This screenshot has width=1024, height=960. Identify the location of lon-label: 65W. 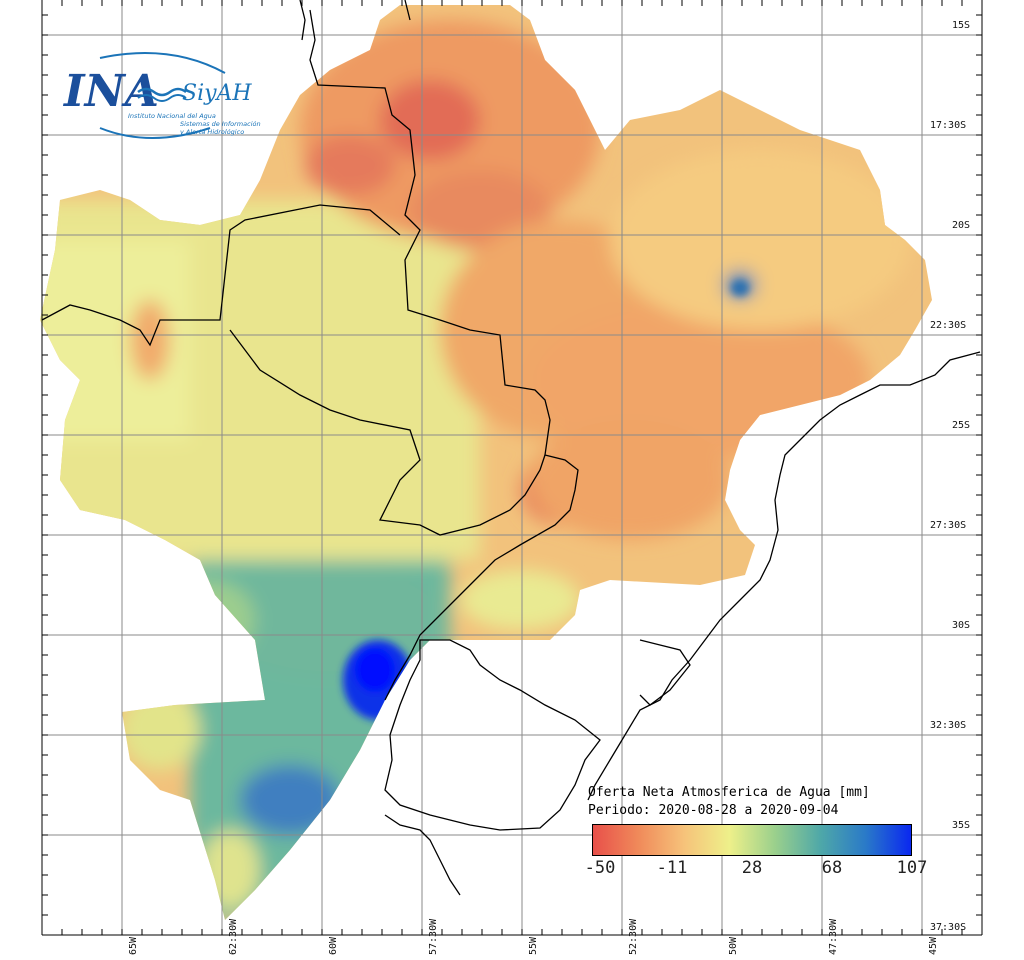
(133, 945).